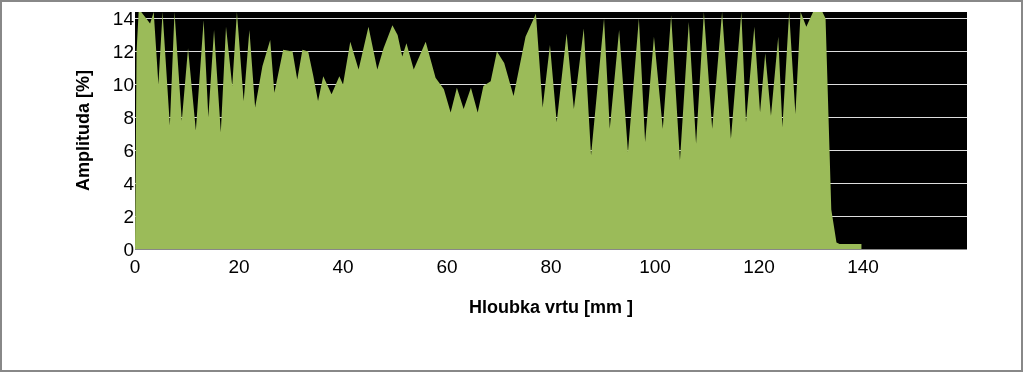 The image size is (1023, 372). I want to click on y-tick-label: 14, so click(123, 19).